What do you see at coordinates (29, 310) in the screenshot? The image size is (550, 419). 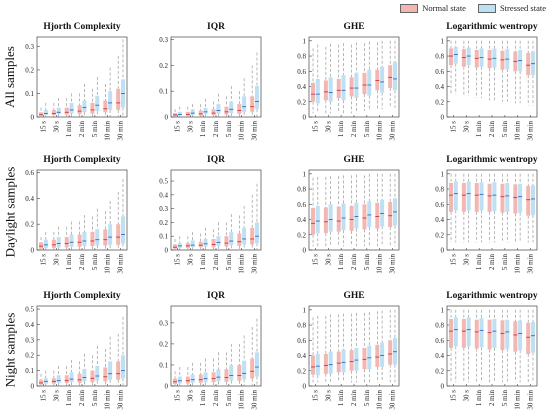 I see `y-tick-label: 0.5` at bounding box center [29, 310].